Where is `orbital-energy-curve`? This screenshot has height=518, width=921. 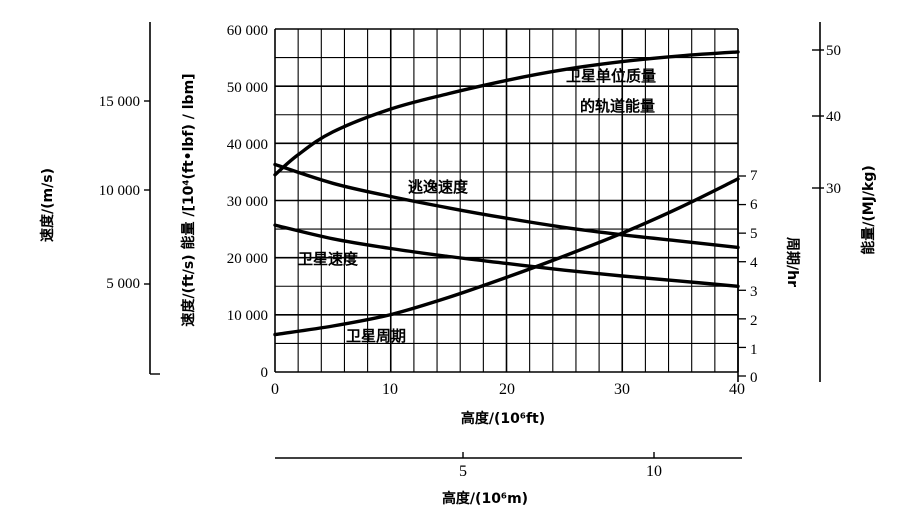 orbital-energy-curve is located at coordinates (506, 113).